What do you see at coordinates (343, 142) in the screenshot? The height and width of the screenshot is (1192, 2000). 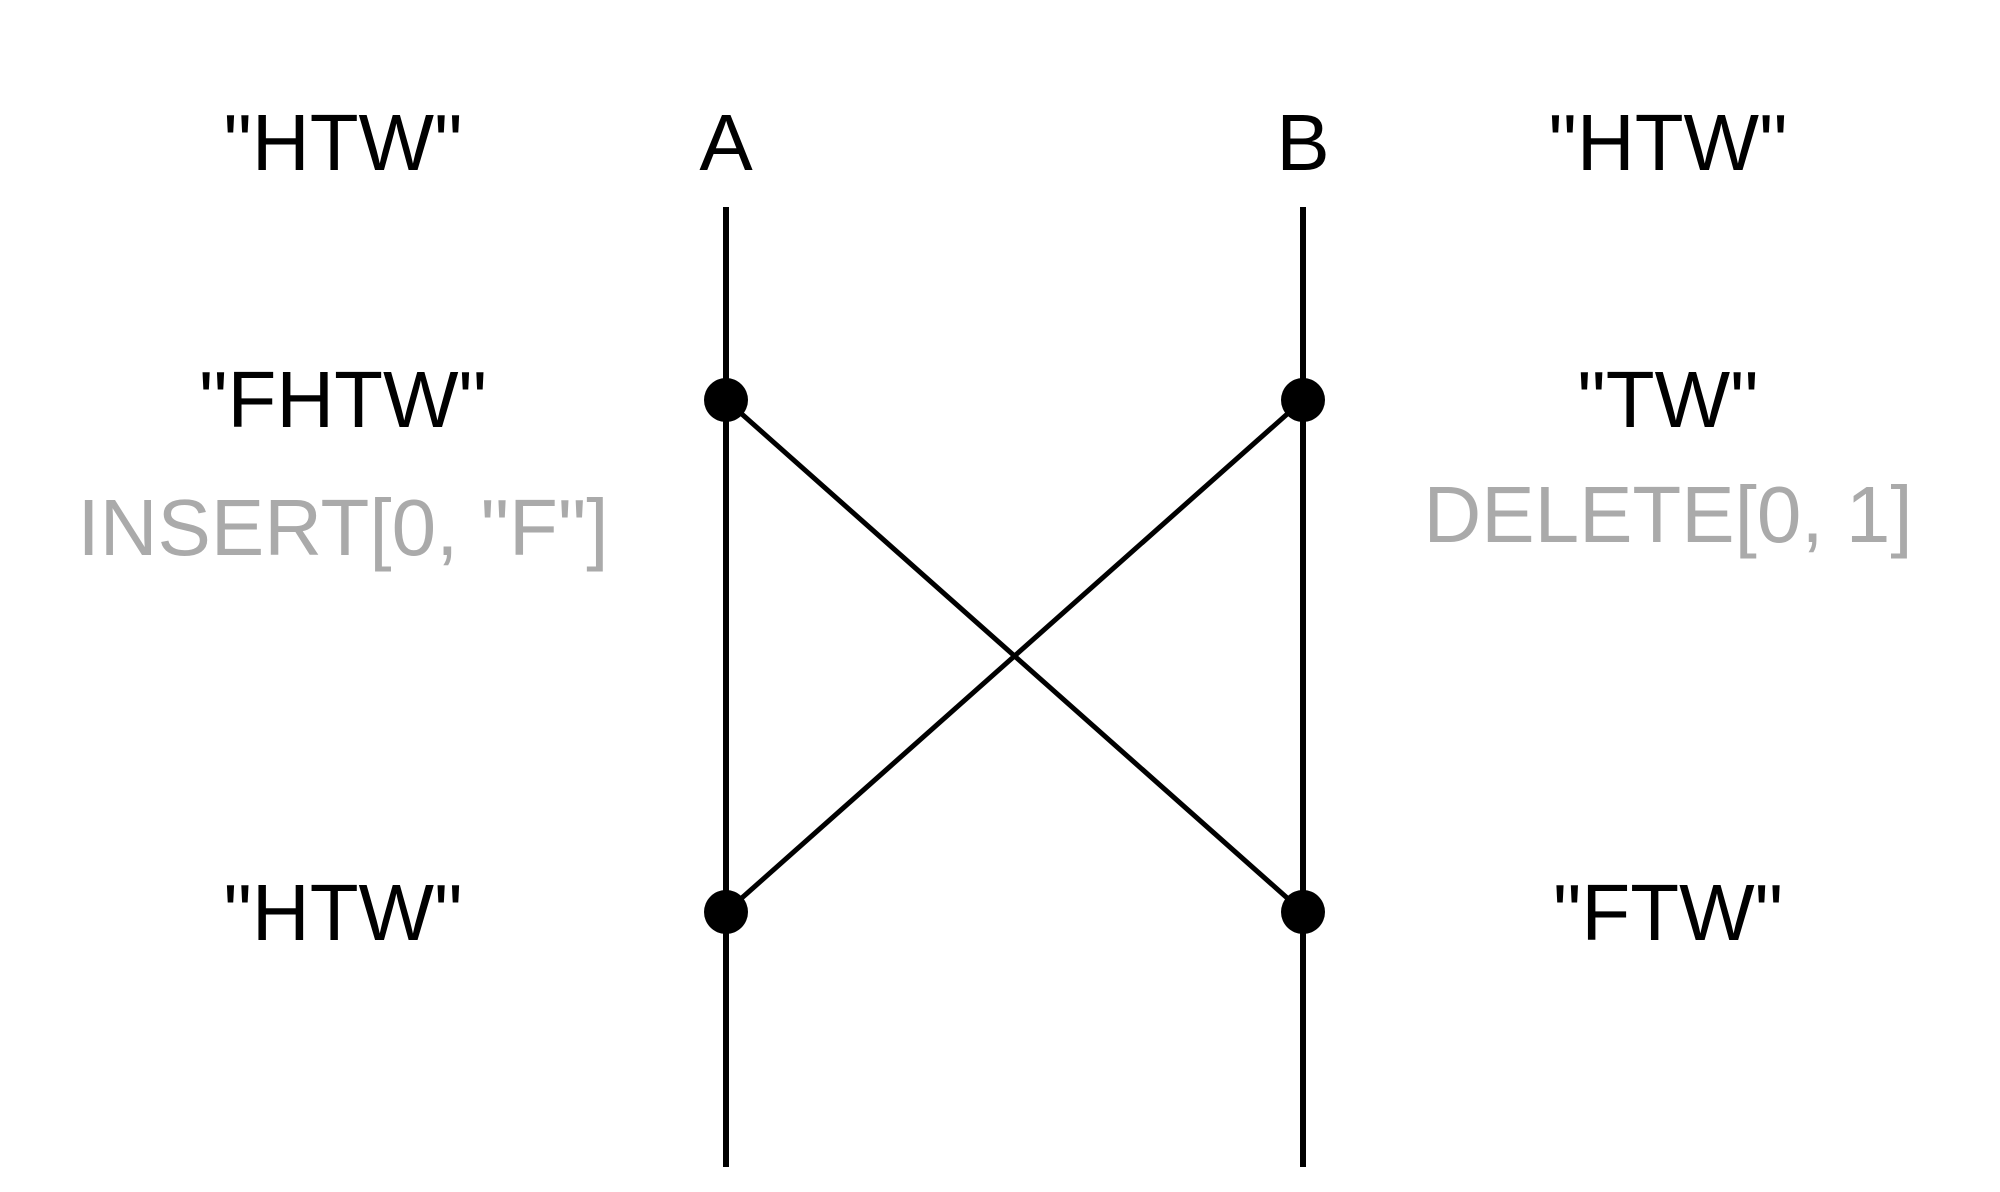 I see `state-a-initial: "HTW"` at bounding box center [343, 142].